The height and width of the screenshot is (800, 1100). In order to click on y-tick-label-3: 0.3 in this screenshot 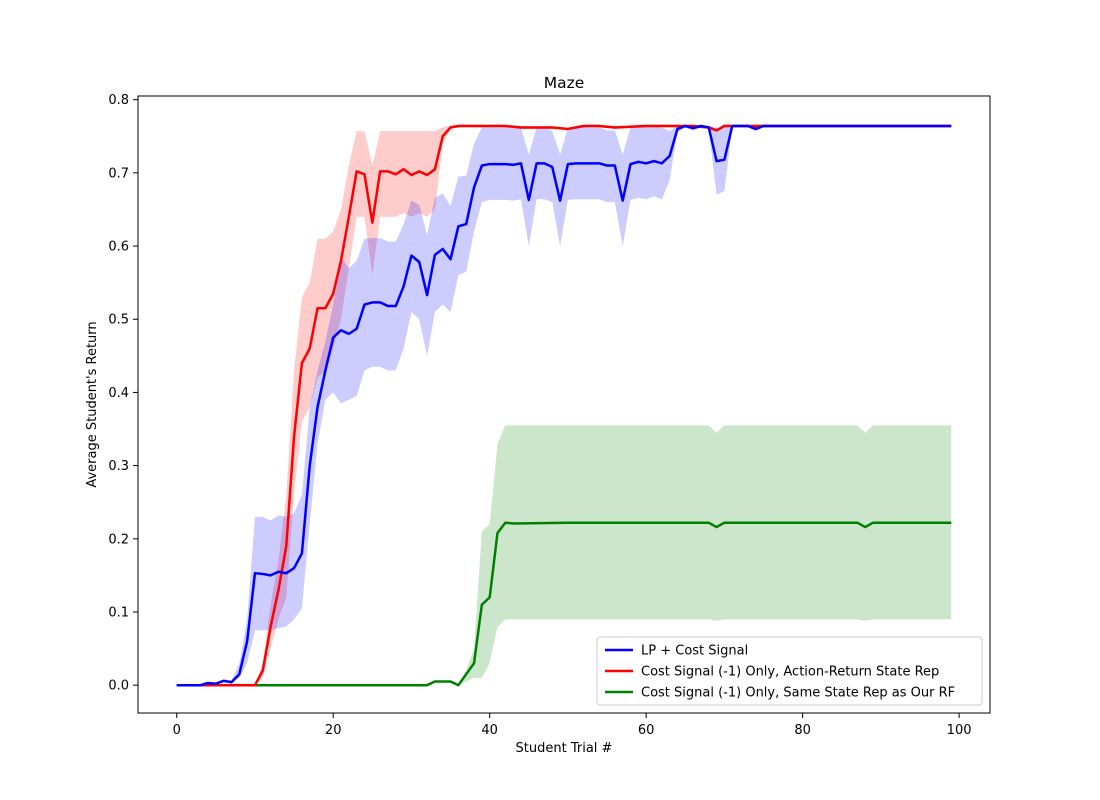, I will do `click(118, 466)`.